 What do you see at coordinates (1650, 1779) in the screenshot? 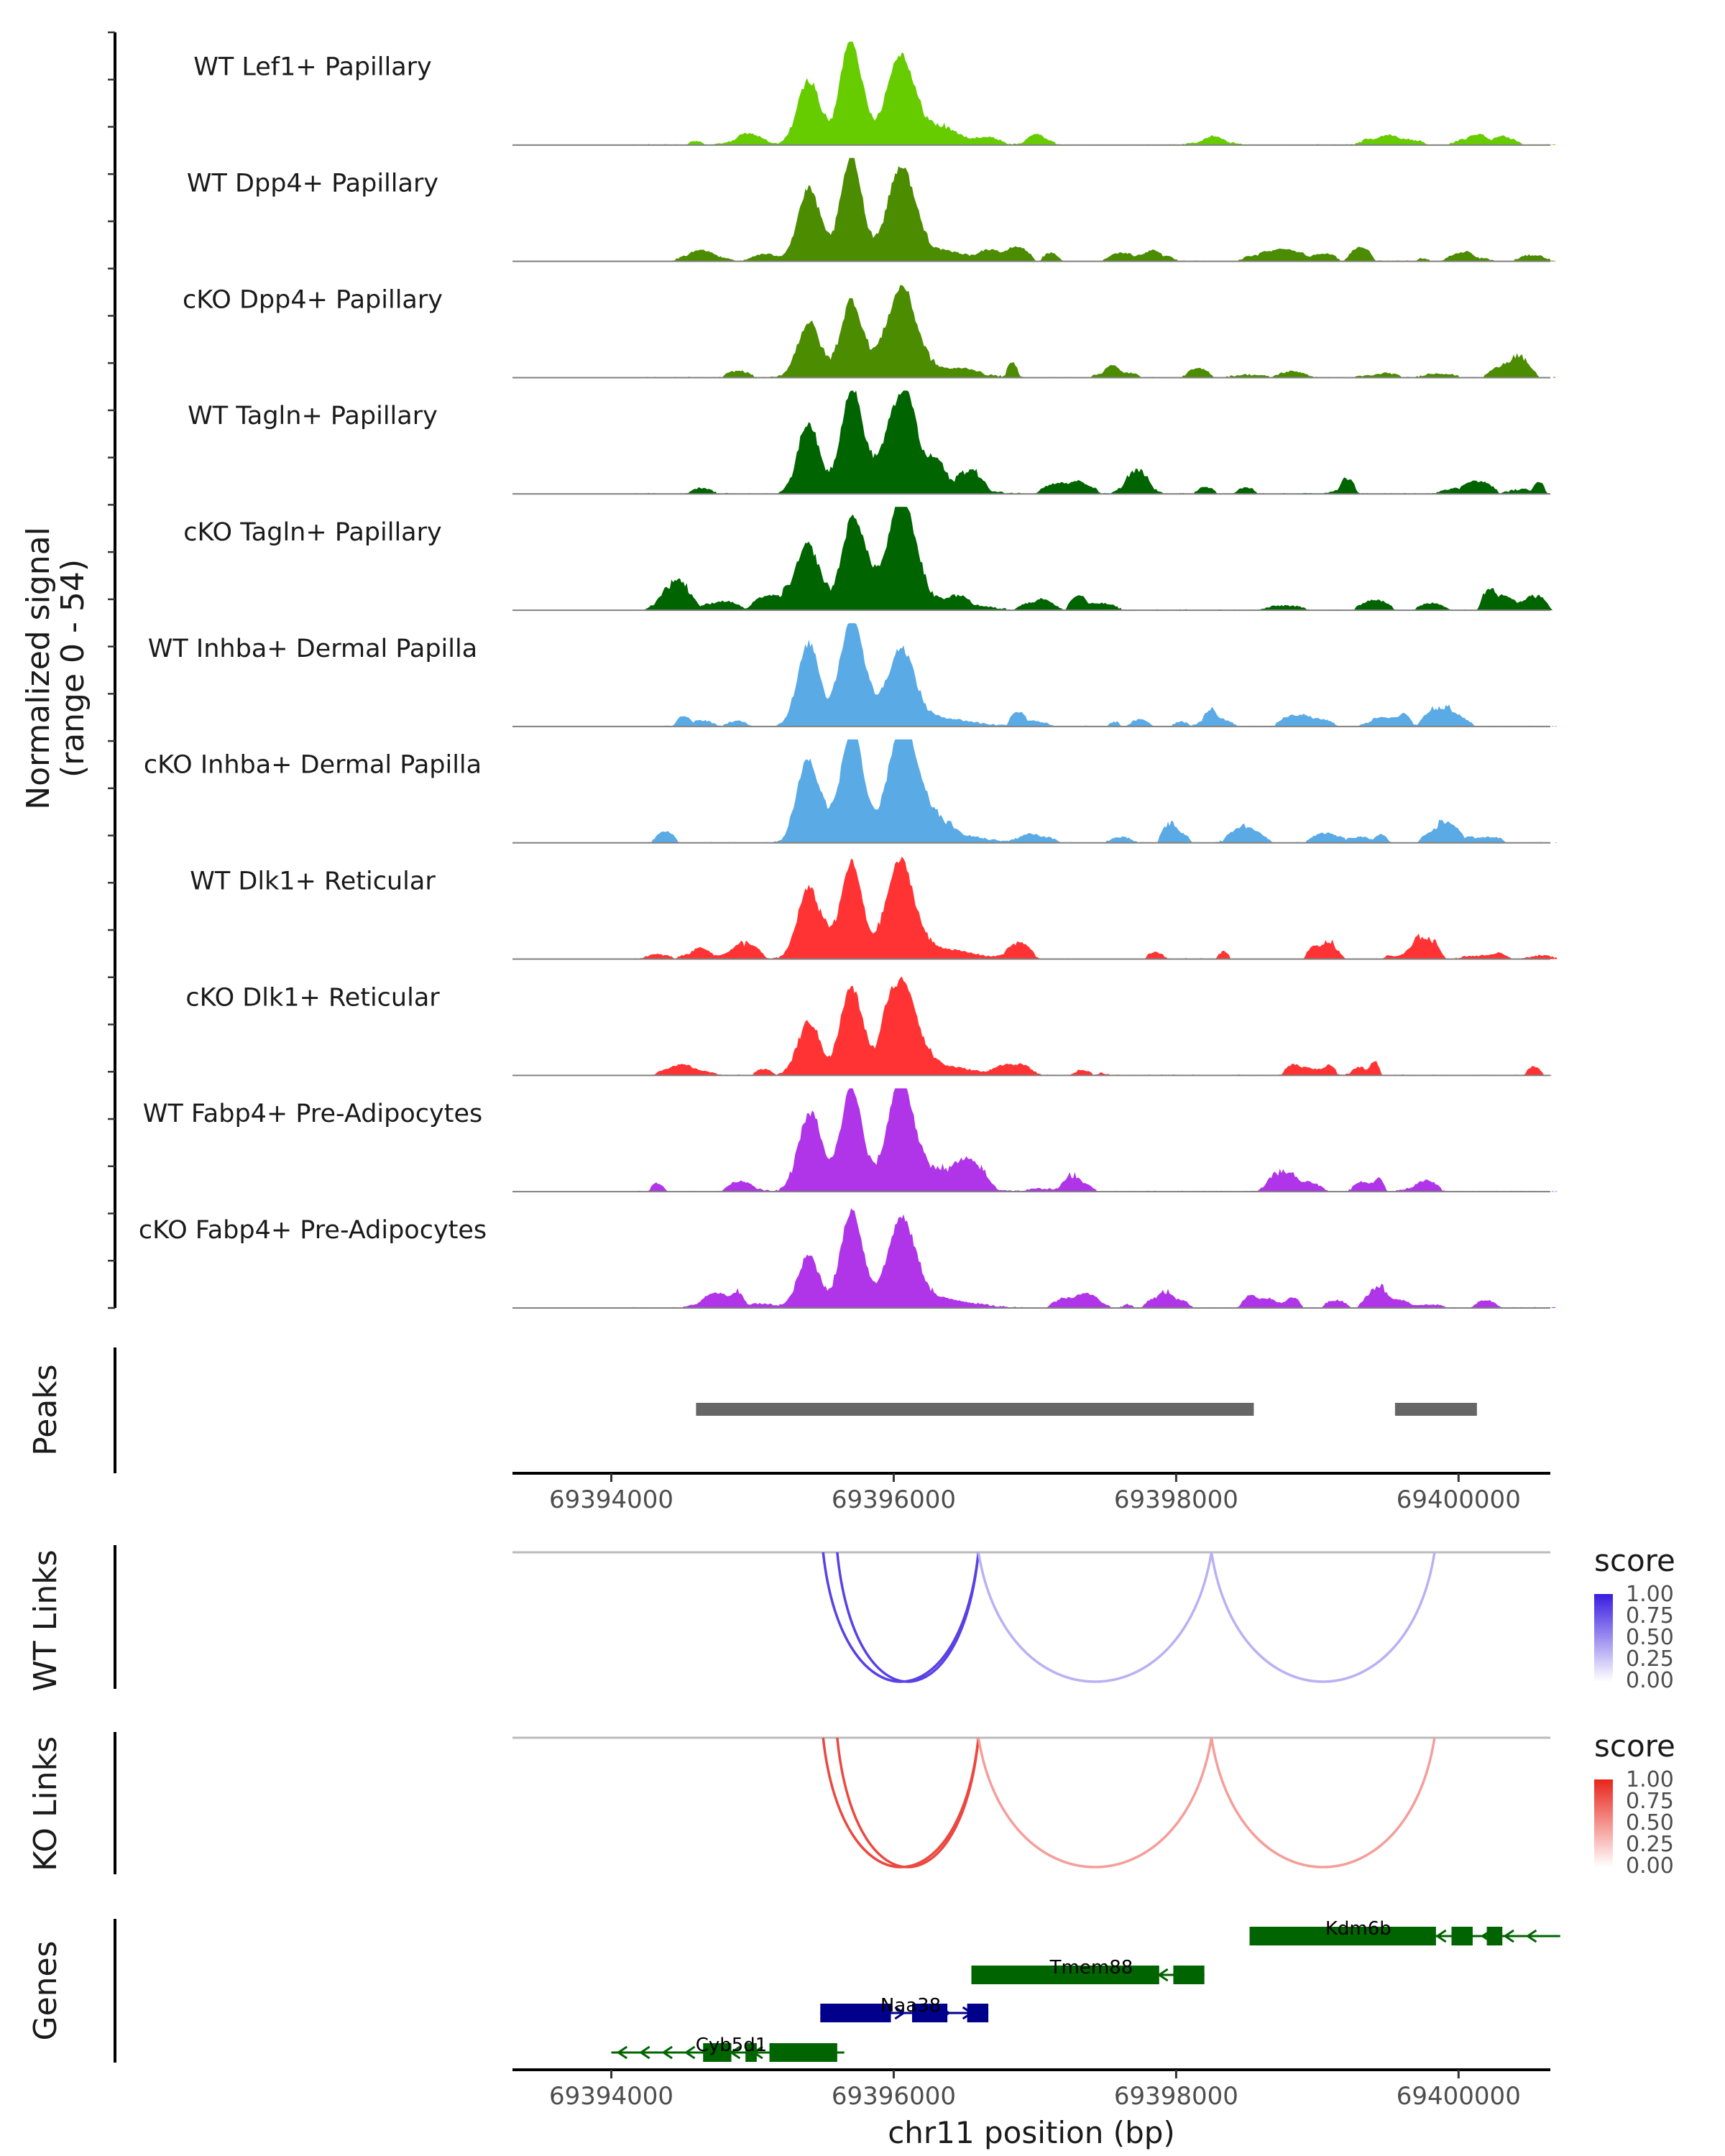
I see `legend-tick-label: 1.00` at bounding box center [1650, 1779].